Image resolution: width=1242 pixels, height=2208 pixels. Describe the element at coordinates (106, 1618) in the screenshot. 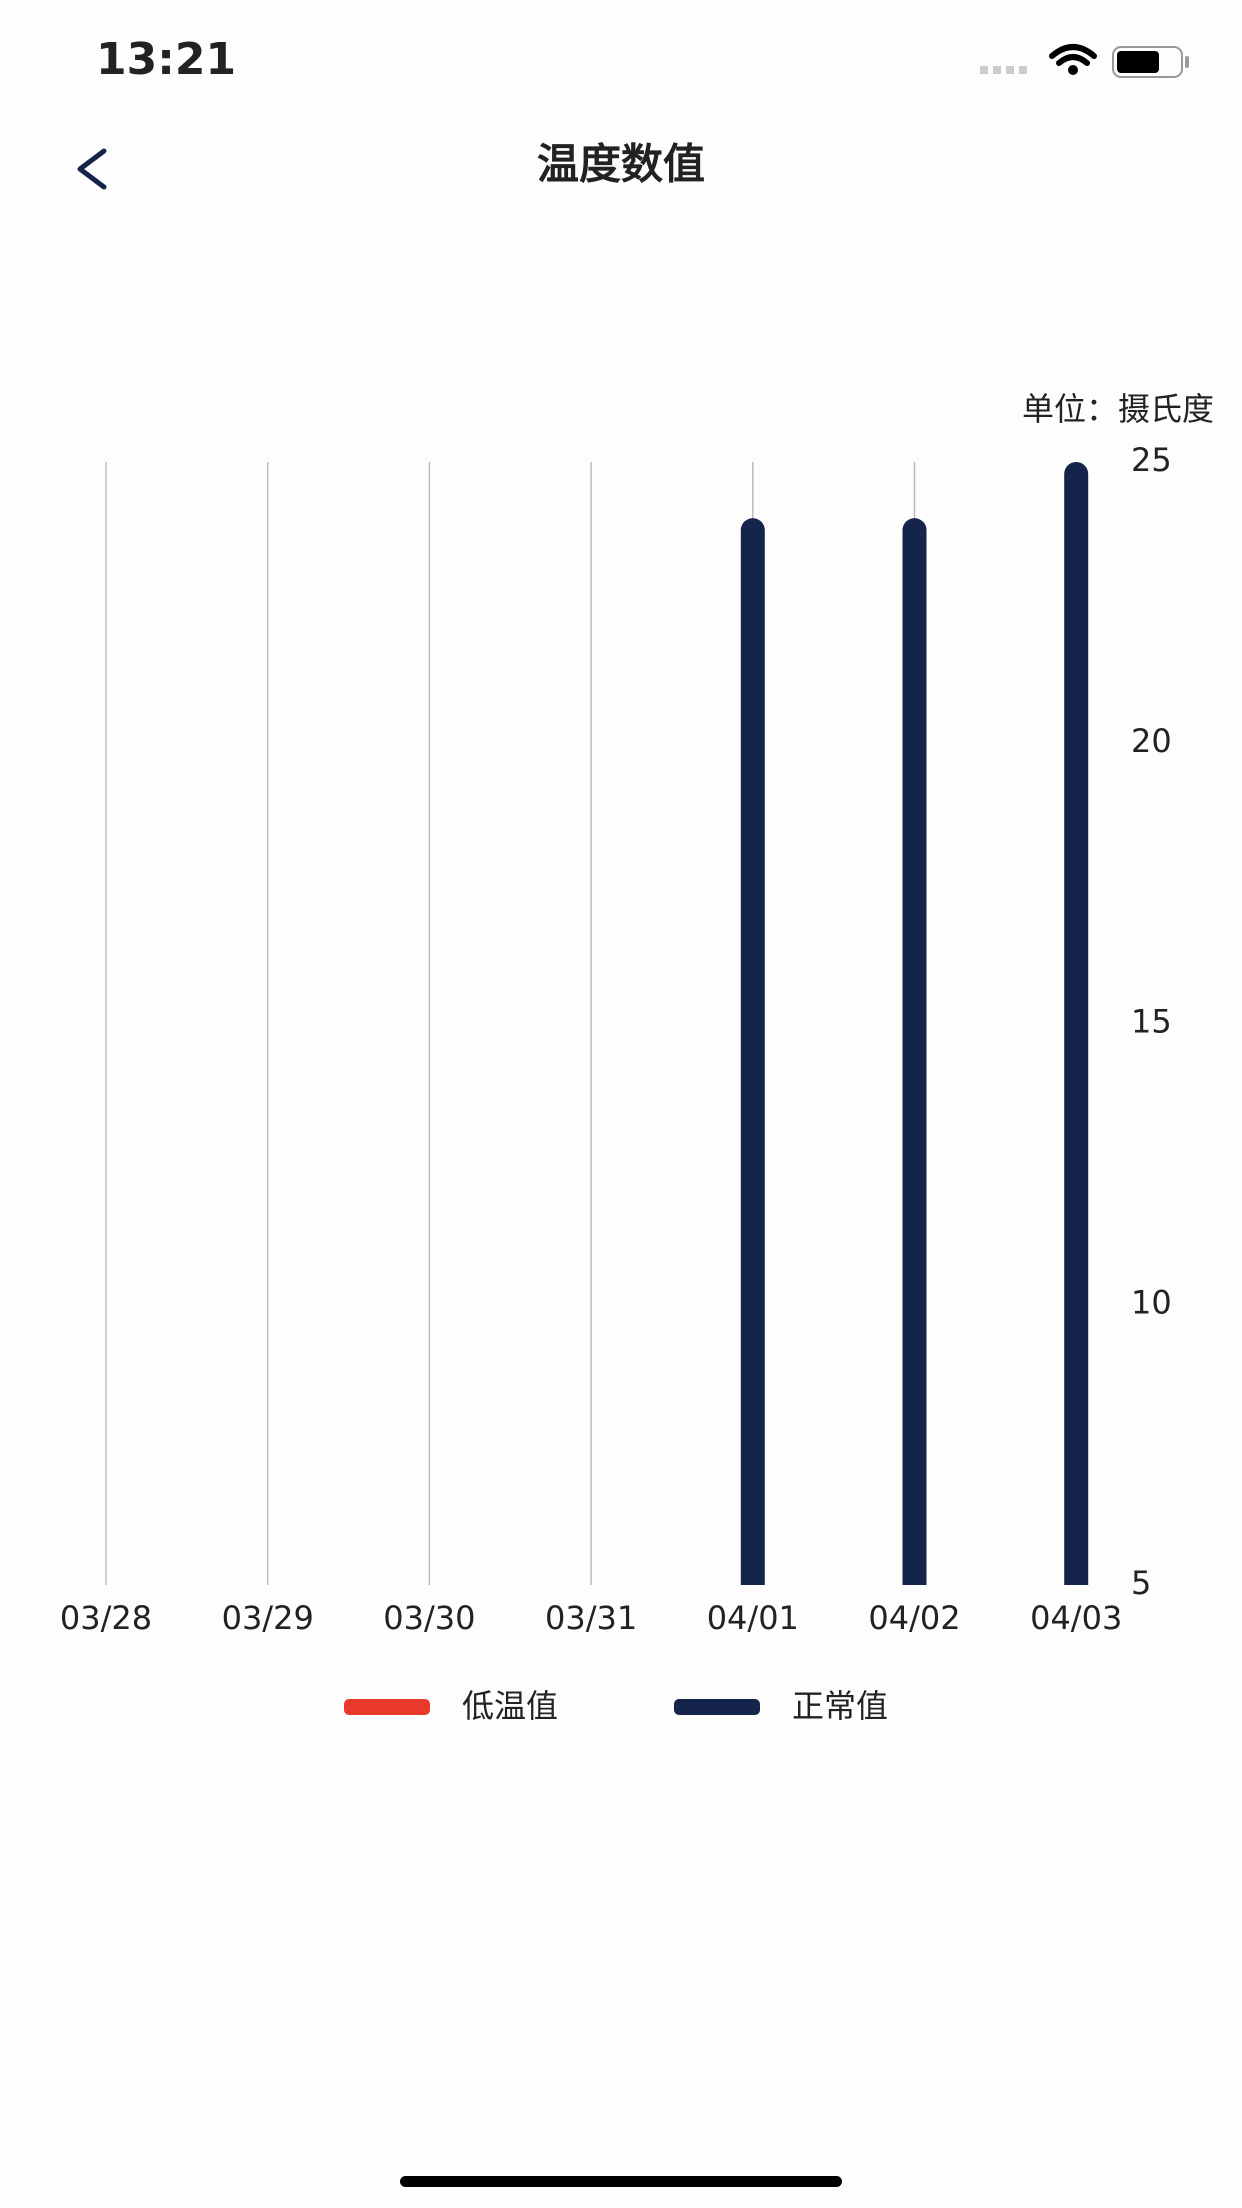

I see `x-tick-label: 03/28` at that location.